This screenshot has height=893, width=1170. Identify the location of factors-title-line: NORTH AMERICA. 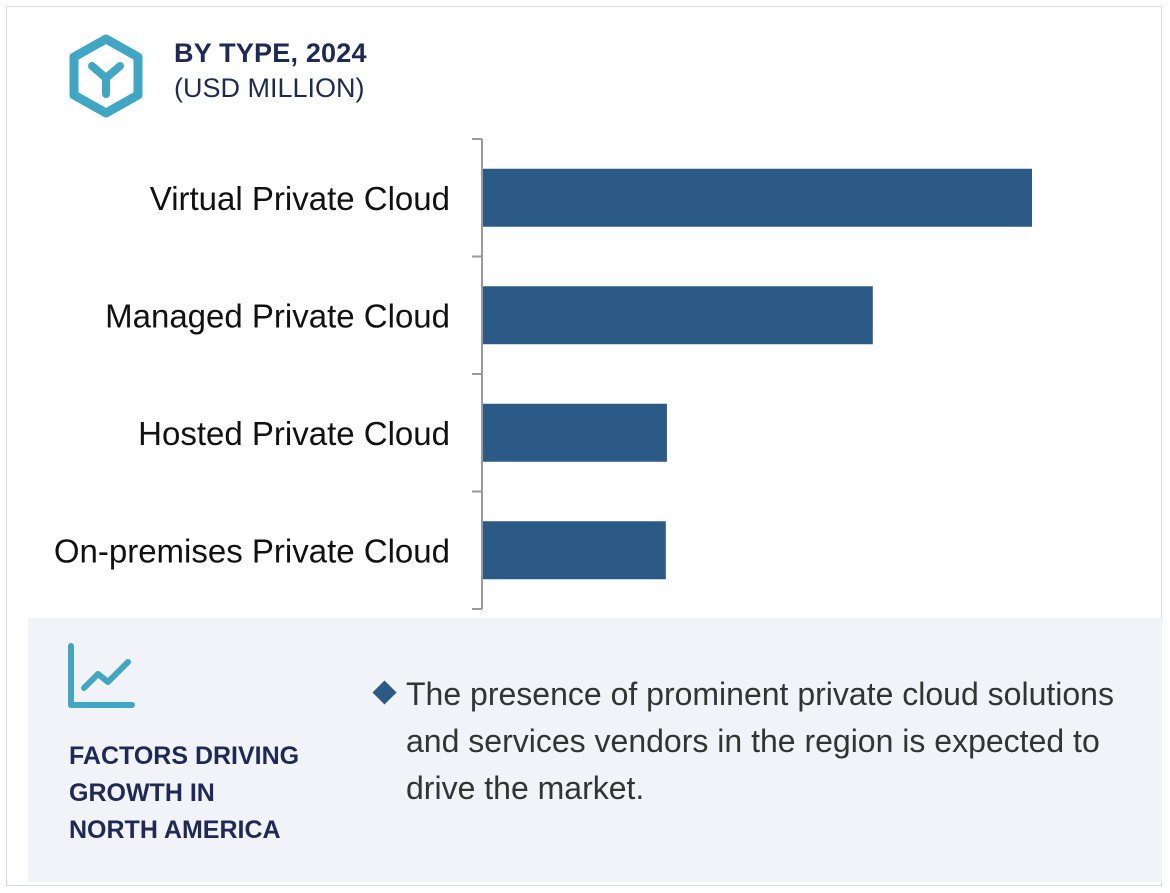
(175, 830).